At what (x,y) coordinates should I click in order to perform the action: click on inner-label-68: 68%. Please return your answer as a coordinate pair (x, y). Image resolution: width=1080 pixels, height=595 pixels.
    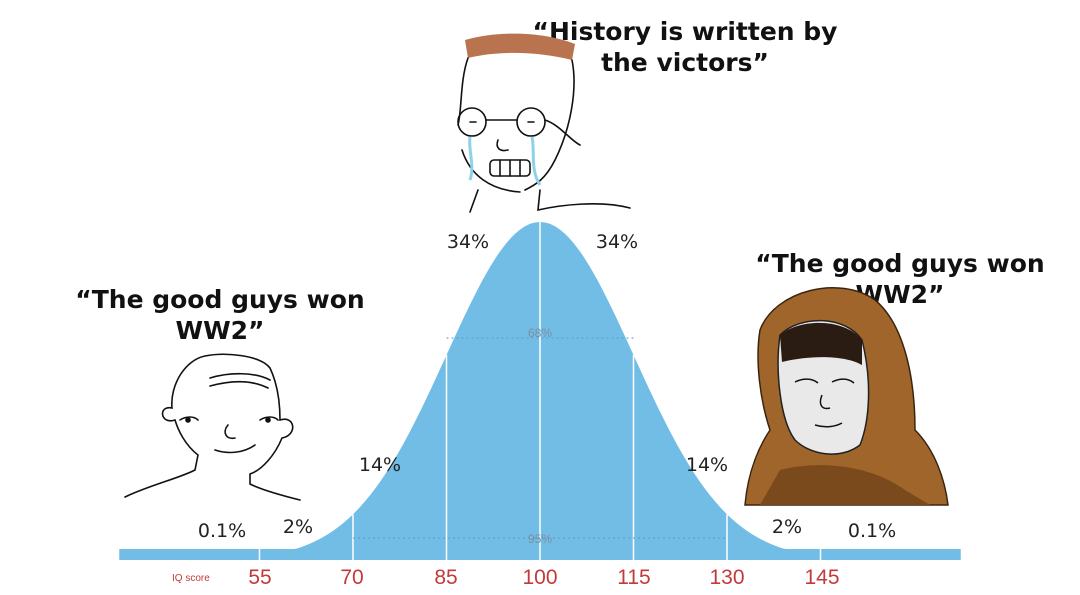
    Looking at the image, I should click on (540, 333).